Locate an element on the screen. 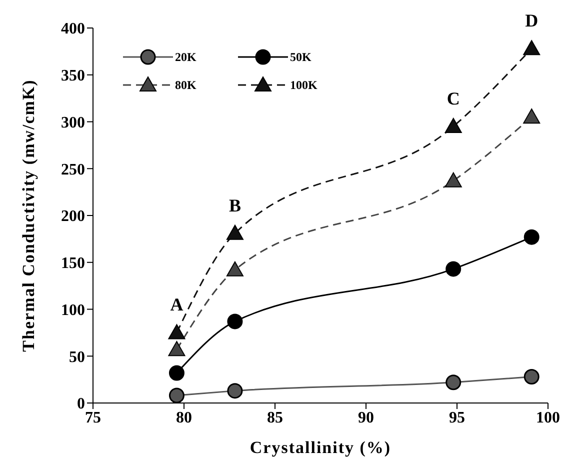 The width and height of the screenshot is (573, 473). y-tick-label: 200 is located at coordinates (73, 217).